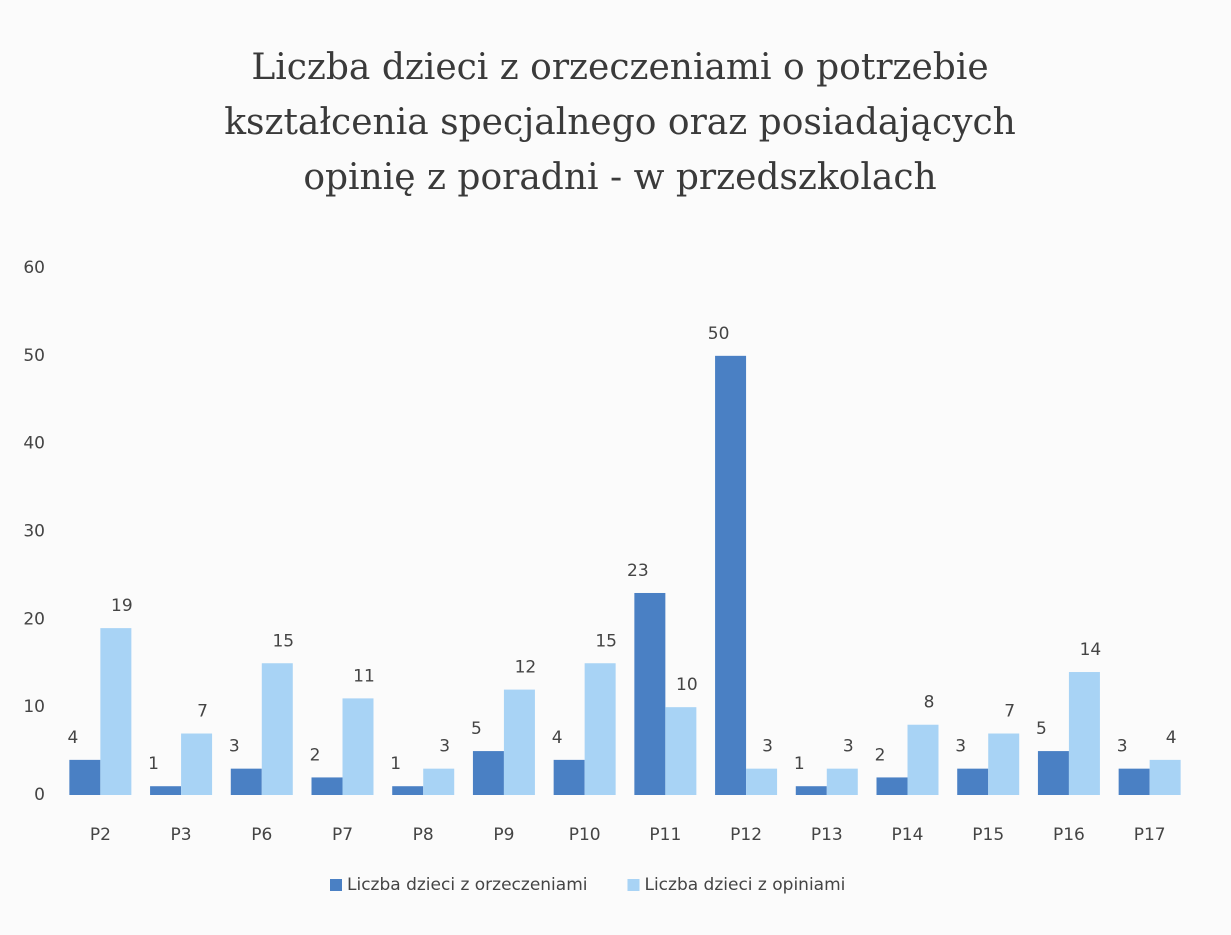 This screenshot has width=1231, height=935. What do you see at coordinates (619, 177) in the screenshot?
I see `chart-title: opinię z poradni - w przedszkolach` at bounding box center [619, 177].